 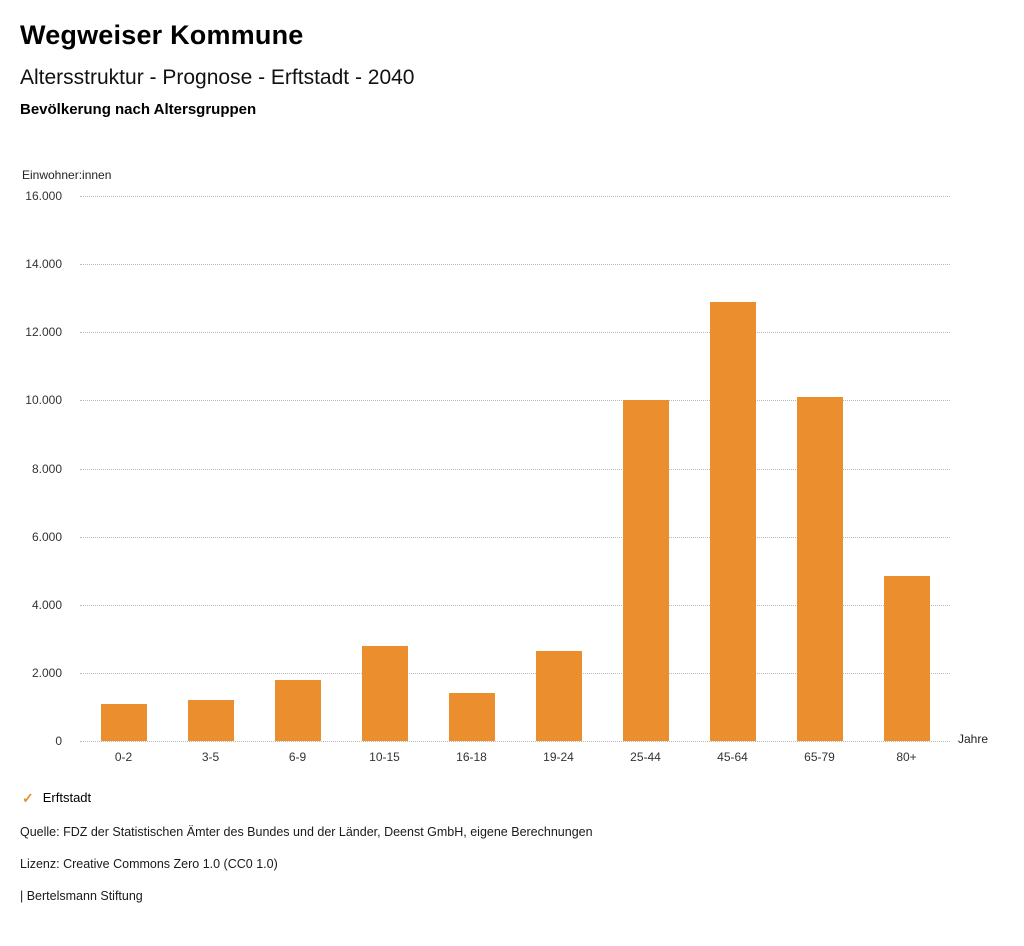 What do you see at coordinates (46, 604) in the screenshot?
I see `y-tick-label: 4.000` at bounding box center [46, 604].